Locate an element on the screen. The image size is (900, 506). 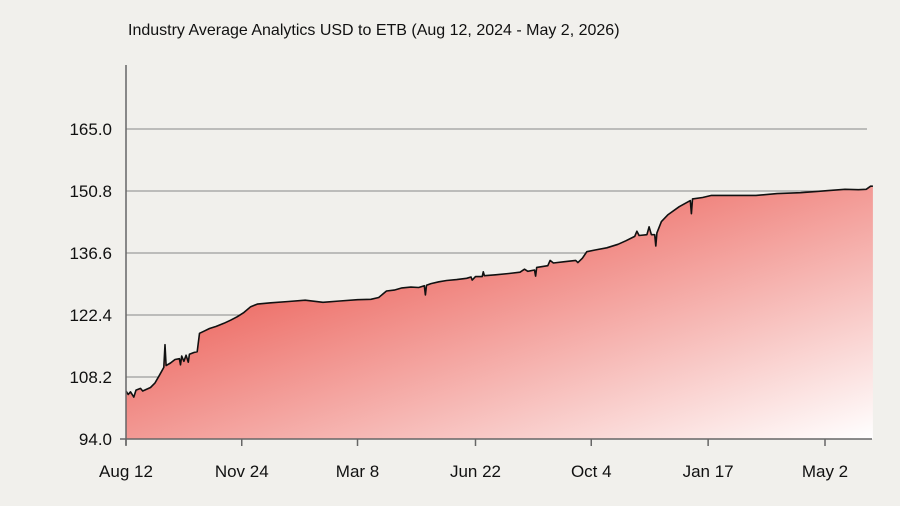
y-tick-label: 122.4 is located at coordinates (90, 315).